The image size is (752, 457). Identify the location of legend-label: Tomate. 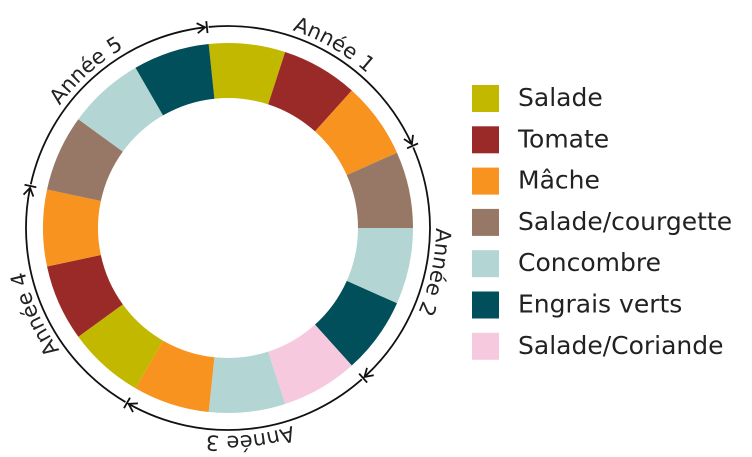
(563, 138).